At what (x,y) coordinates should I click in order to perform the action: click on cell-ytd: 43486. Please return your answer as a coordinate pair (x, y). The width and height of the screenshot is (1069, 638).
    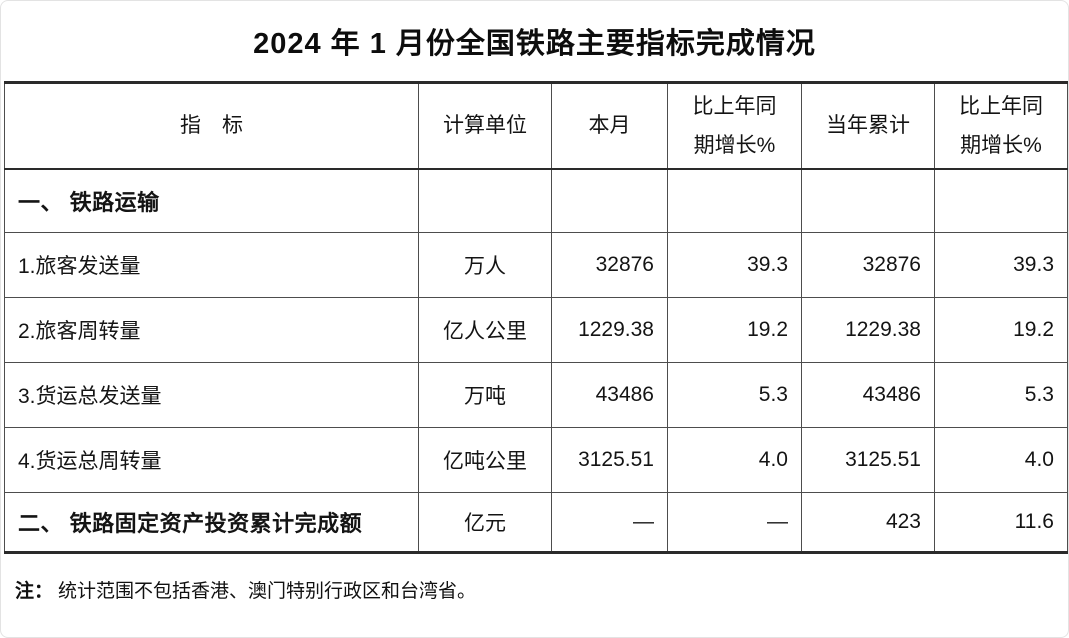
    Looking at the image, I should click on (868, 395).